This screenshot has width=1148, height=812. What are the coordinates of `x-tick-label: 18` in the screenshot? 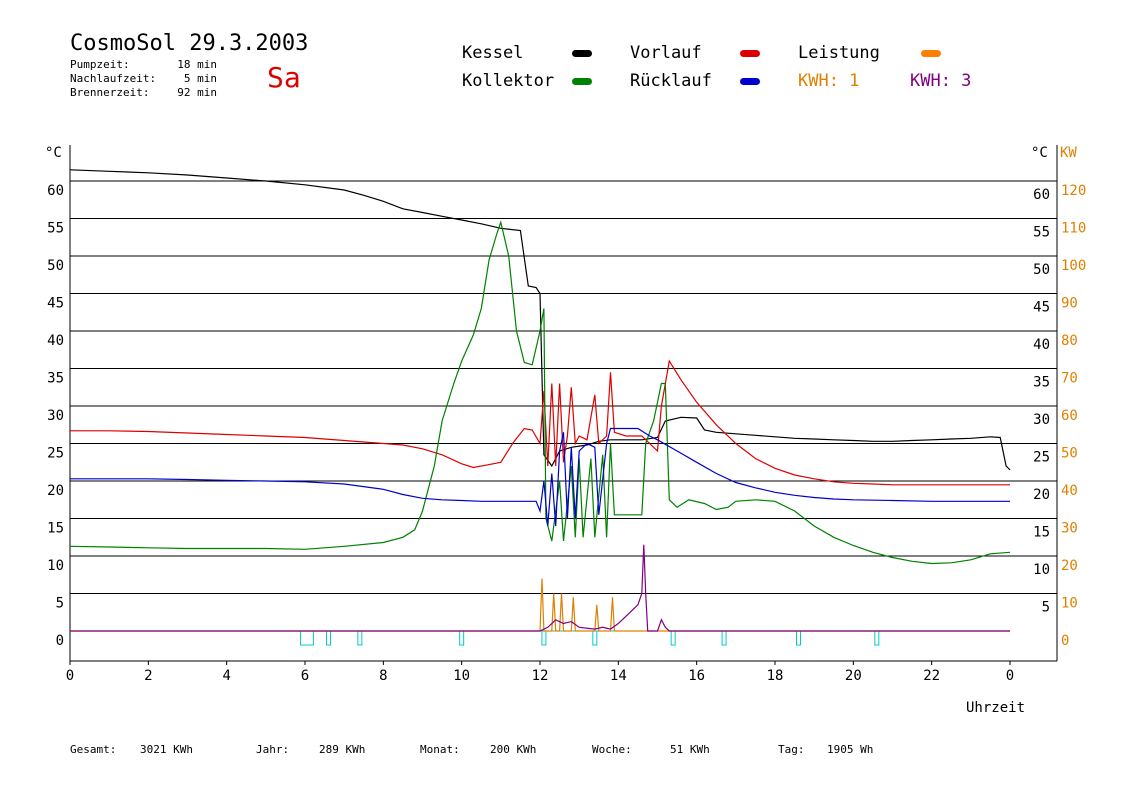 It's located at (775, 676).